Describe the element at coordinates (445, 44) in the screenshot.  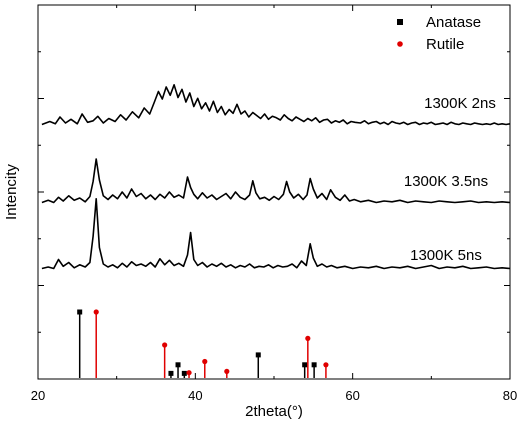
I see `legend-label: Rutile` at that location.